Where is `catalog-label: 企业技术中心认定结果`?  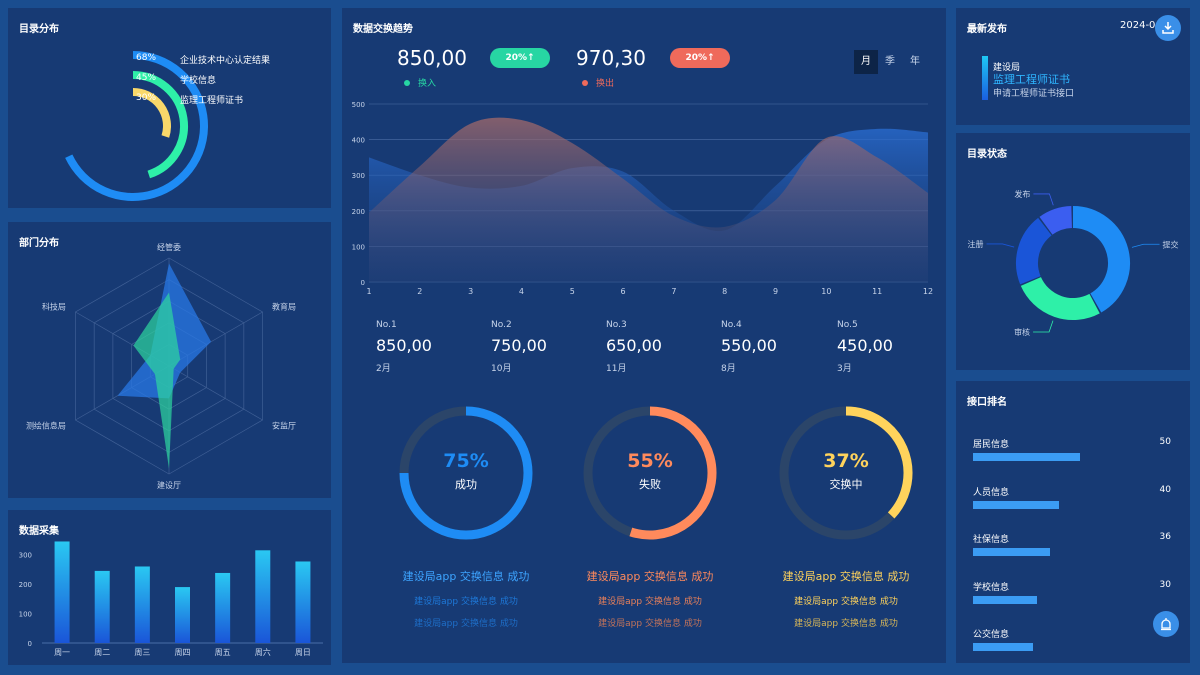
catalog-label: 企业技术中心认定结果 is located at coordinates (225, 61).